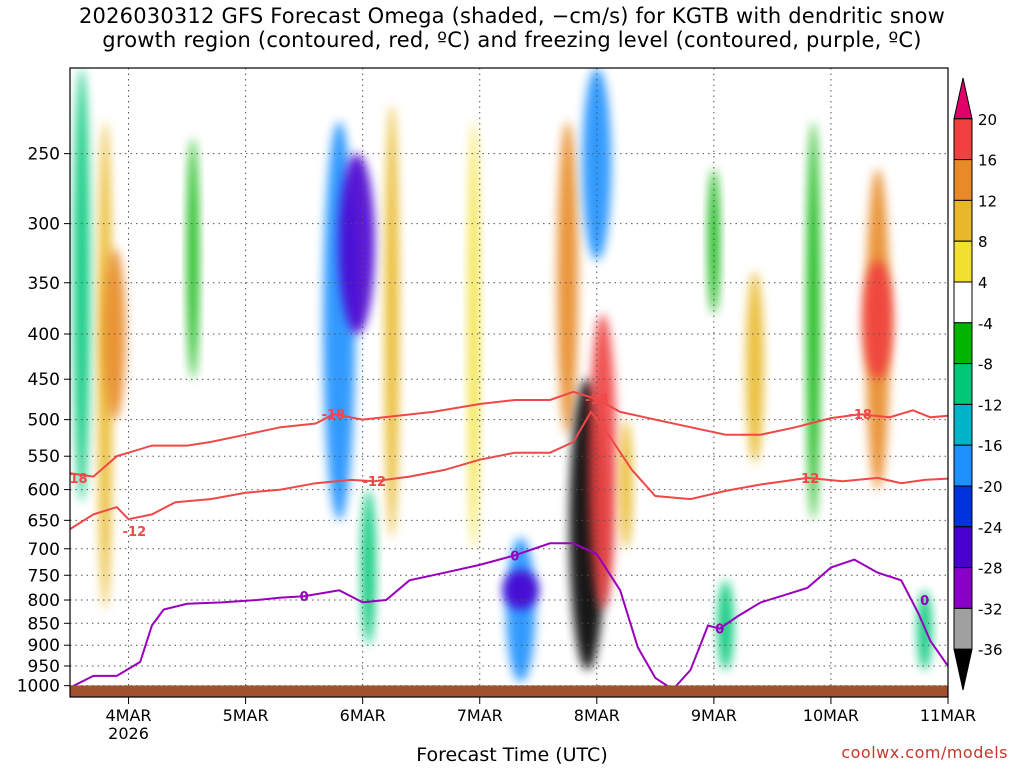  Describe the element at coordinates (135, 532) in the screenshot. I see `contour-label-dgz-minus12-0: -12` at that location.